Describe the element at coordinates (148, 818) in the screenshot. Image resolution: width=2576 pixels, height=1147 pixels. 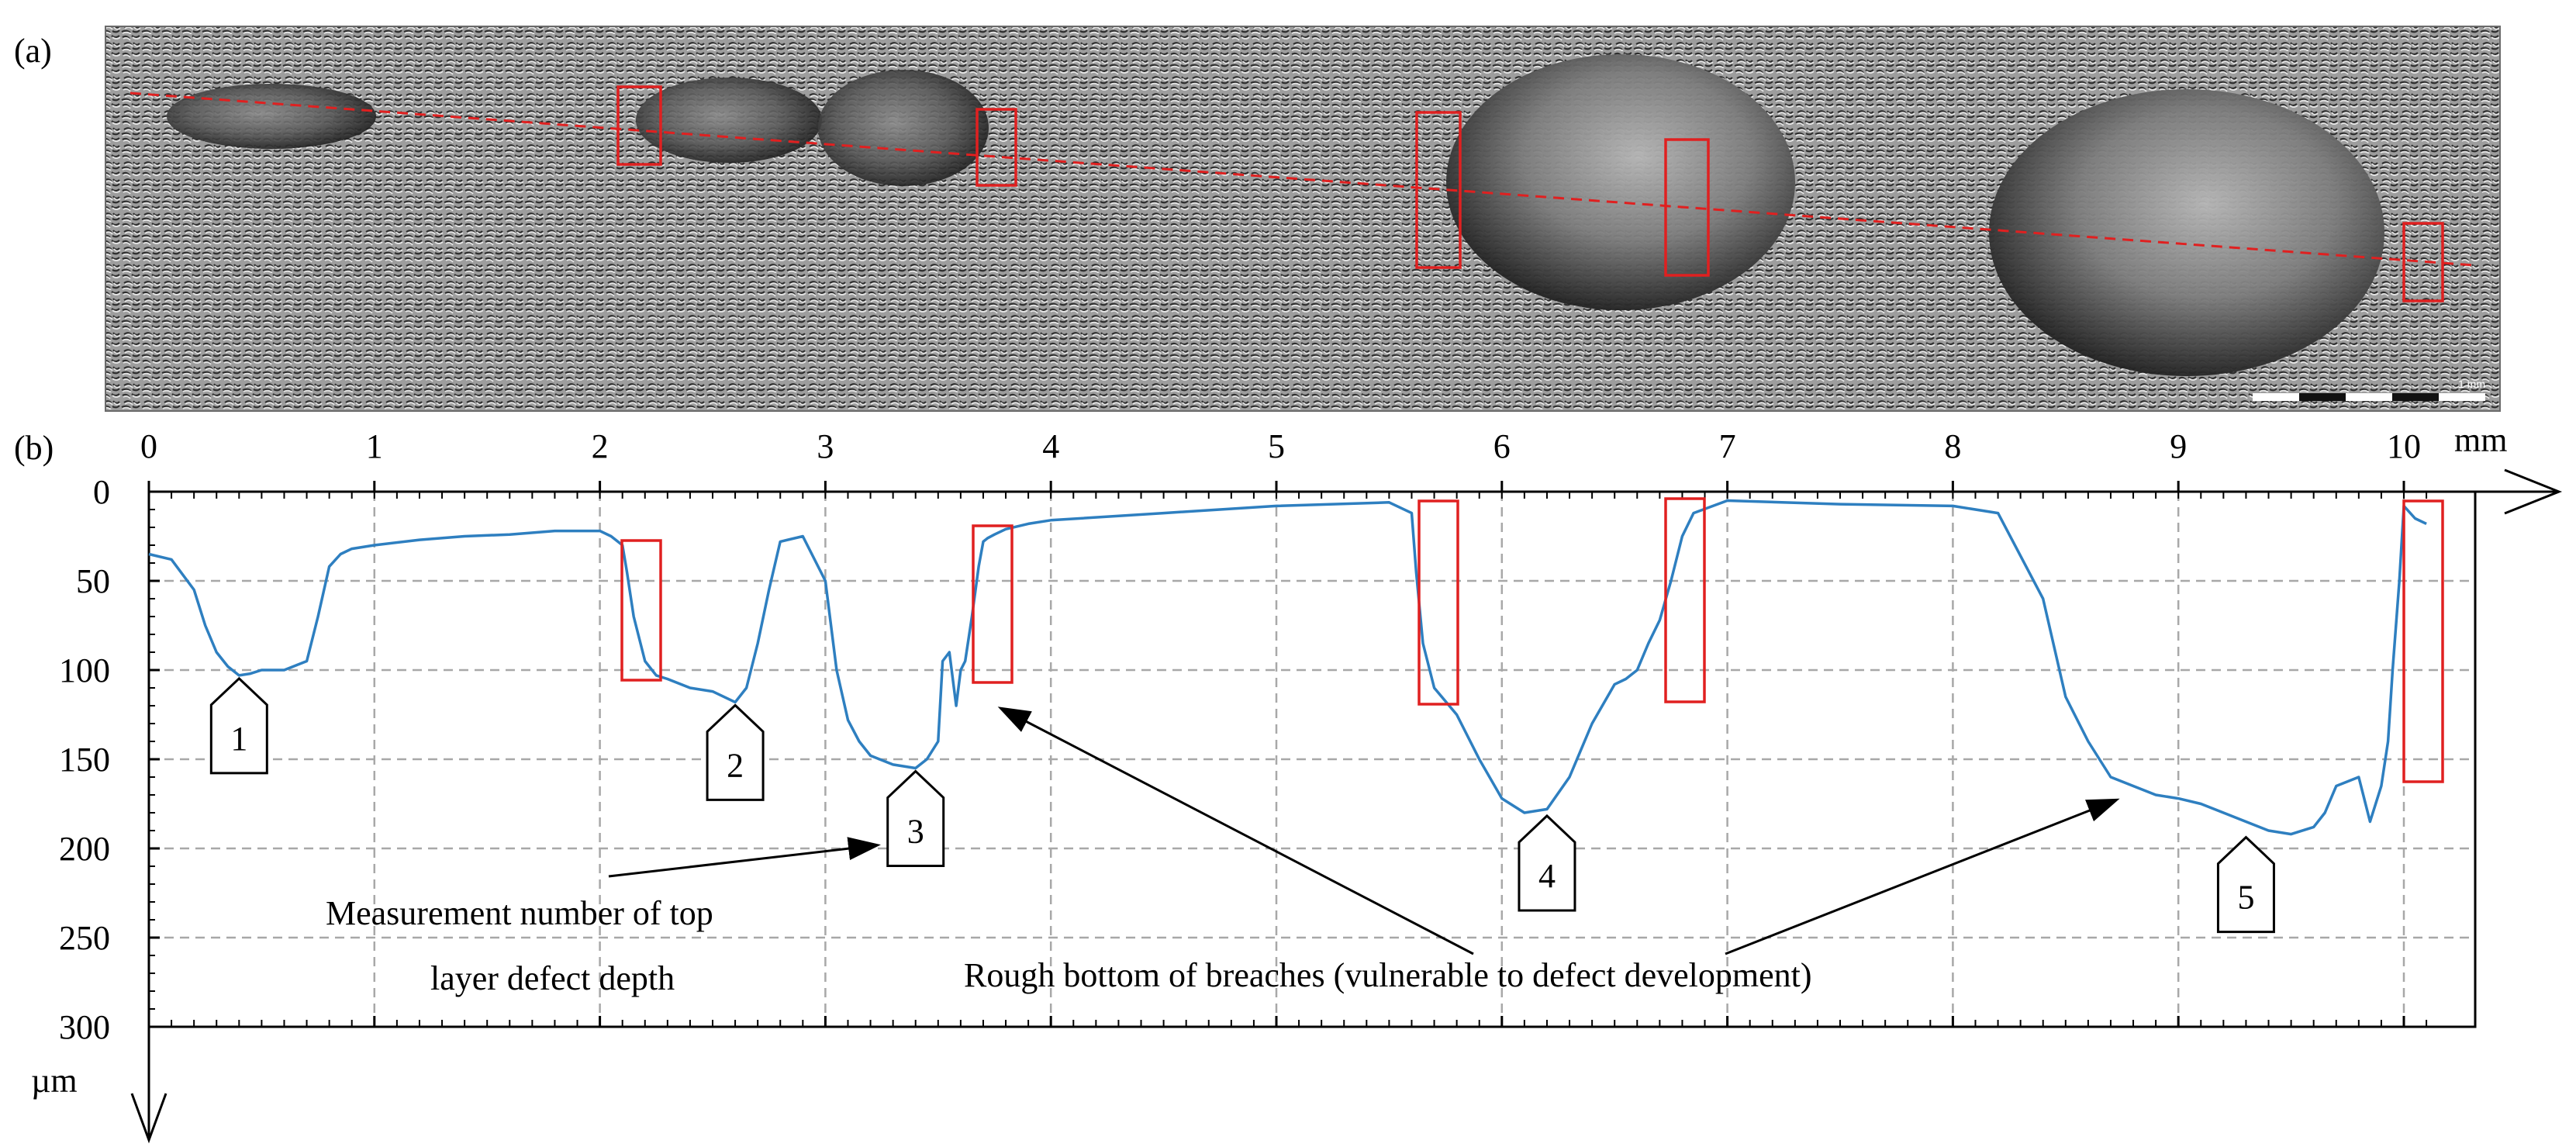
I see `y-axis-arrow` at that location.